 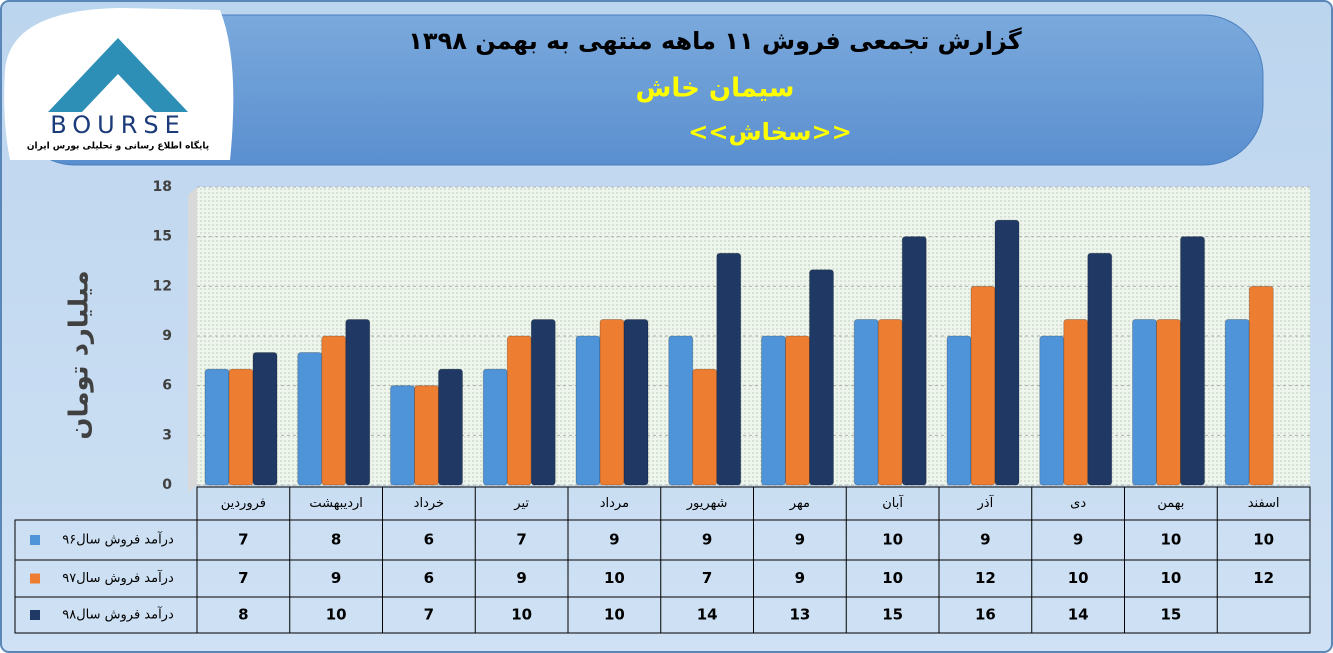 What do you see at coordinates (118, 125) in the screenshot?
I see `logo-brand: BOURSE` at bounding box center [118, 125].